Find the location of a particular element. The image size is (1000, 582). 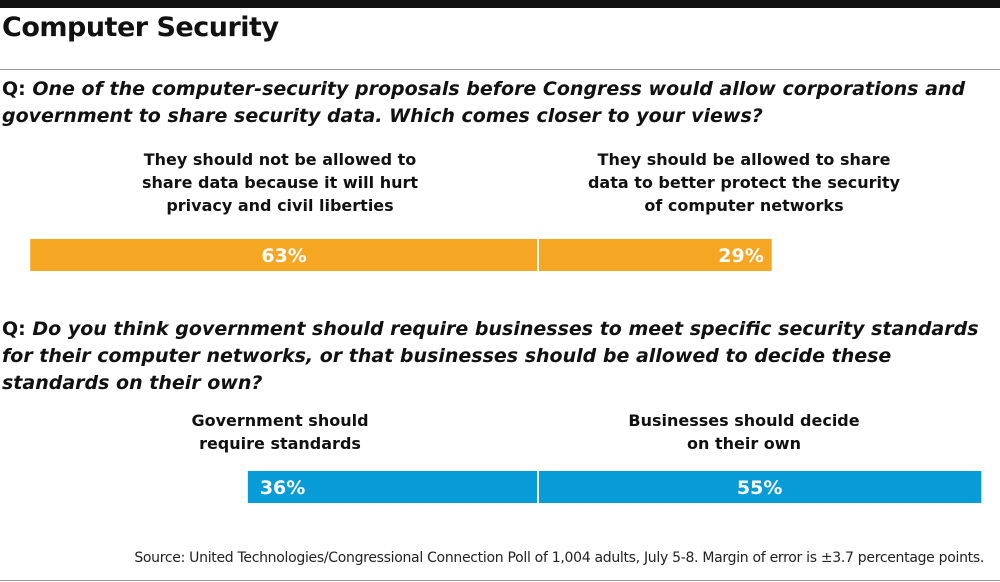

q1-bar-left is located at coordinates (284, 255).